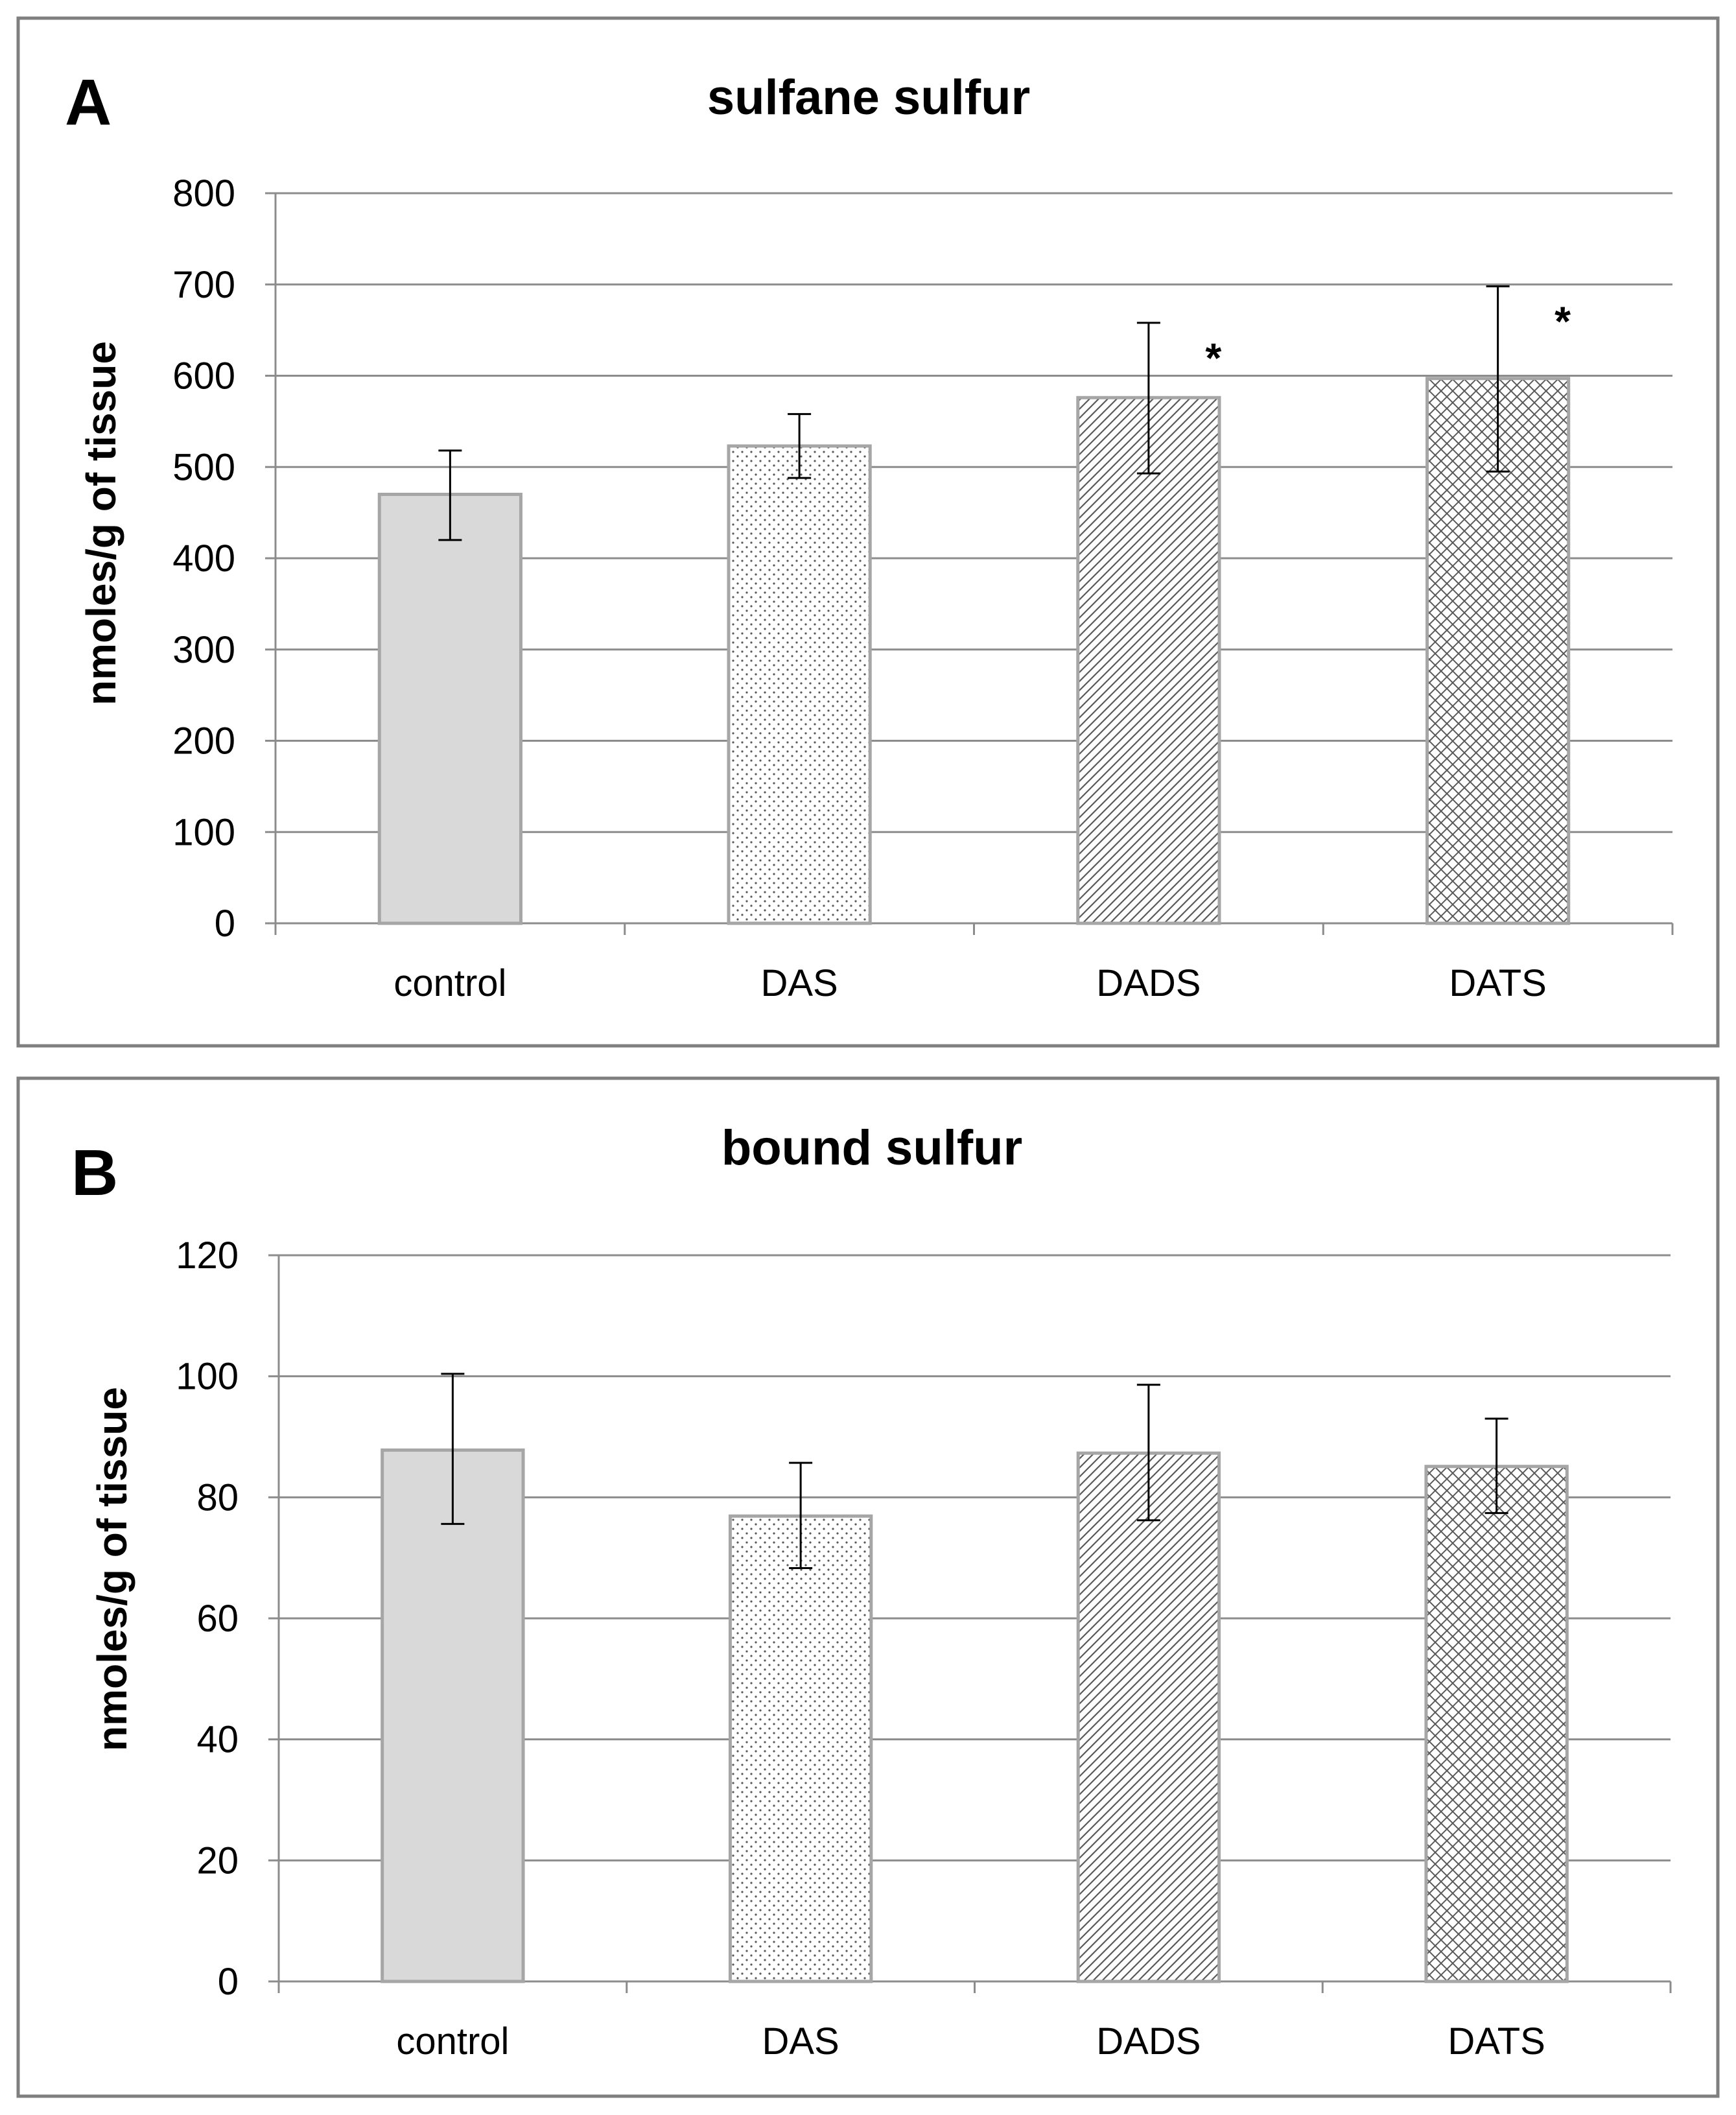 This screenshot has width=1736, height=2115. I want to click on y-tick-label: 200, so click(203, 741).